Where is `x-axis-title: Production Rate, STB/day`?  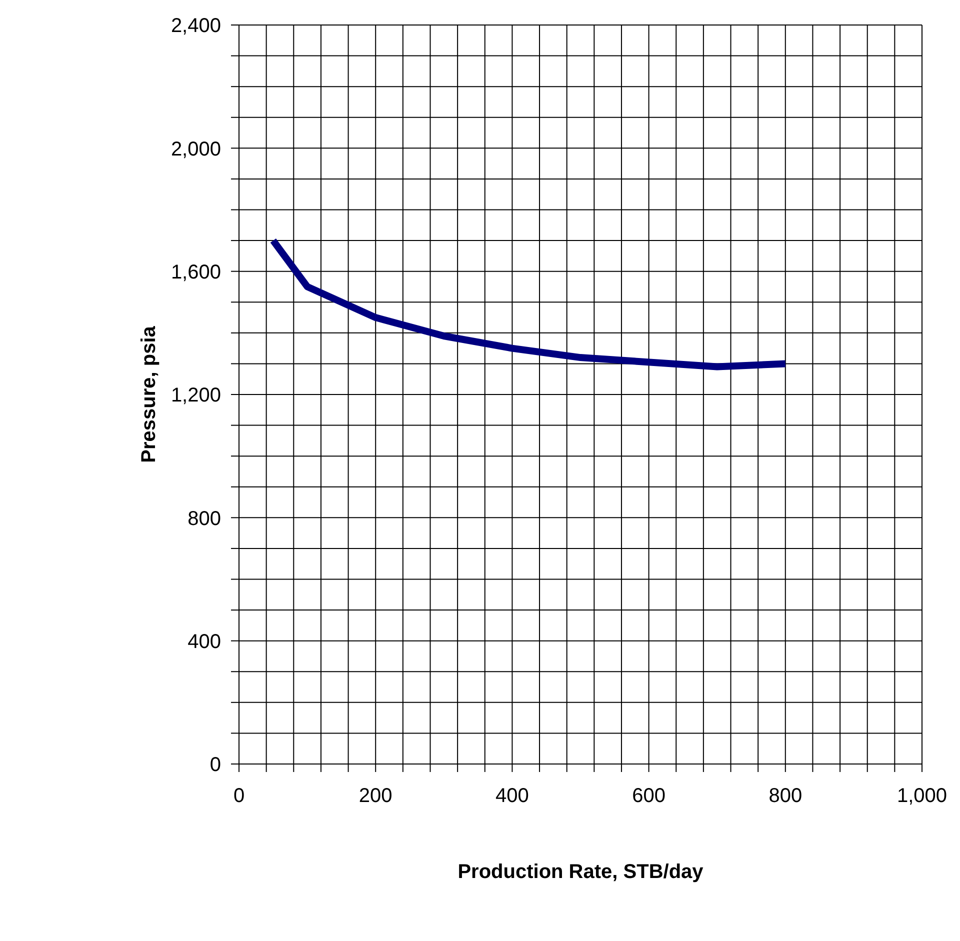 x-axis-title: Production Rate, STB/day is located at coordinates (581, 872).